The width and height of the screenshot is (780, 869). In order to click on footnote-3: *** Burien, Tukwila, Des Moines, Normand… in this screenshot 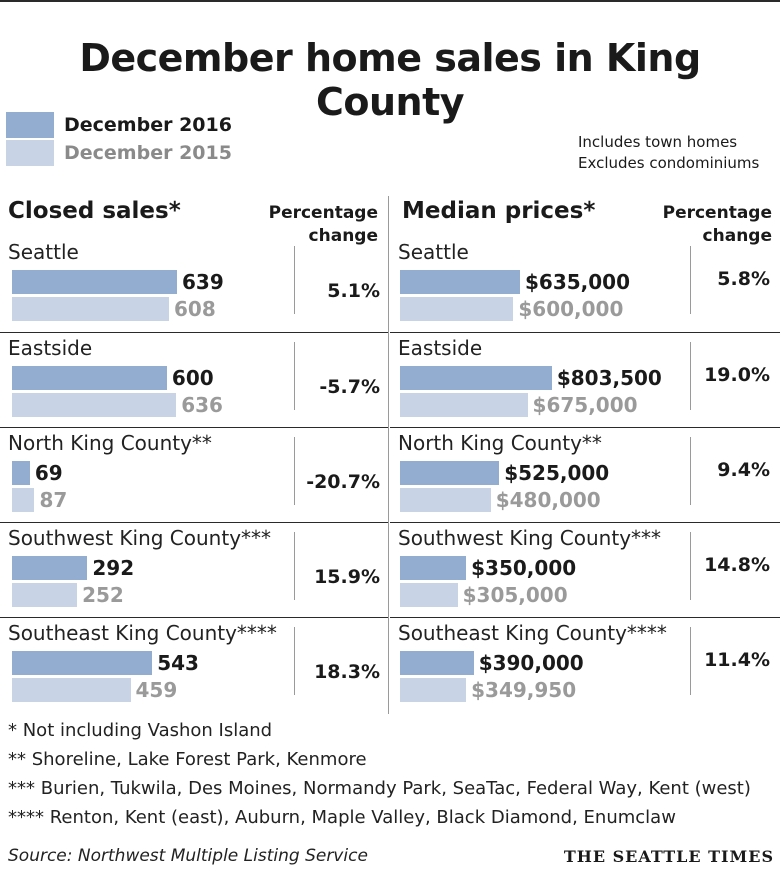, I will do `click(379, 788)`.